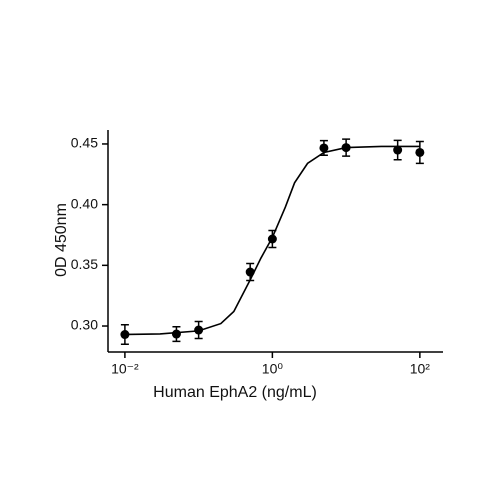 This screenshot has height=500, width=500. What do you see at coordinates (125, 369) in the screenshot?
I see `x-tick-label: 10⁻²` at bounding box center [125, 369].